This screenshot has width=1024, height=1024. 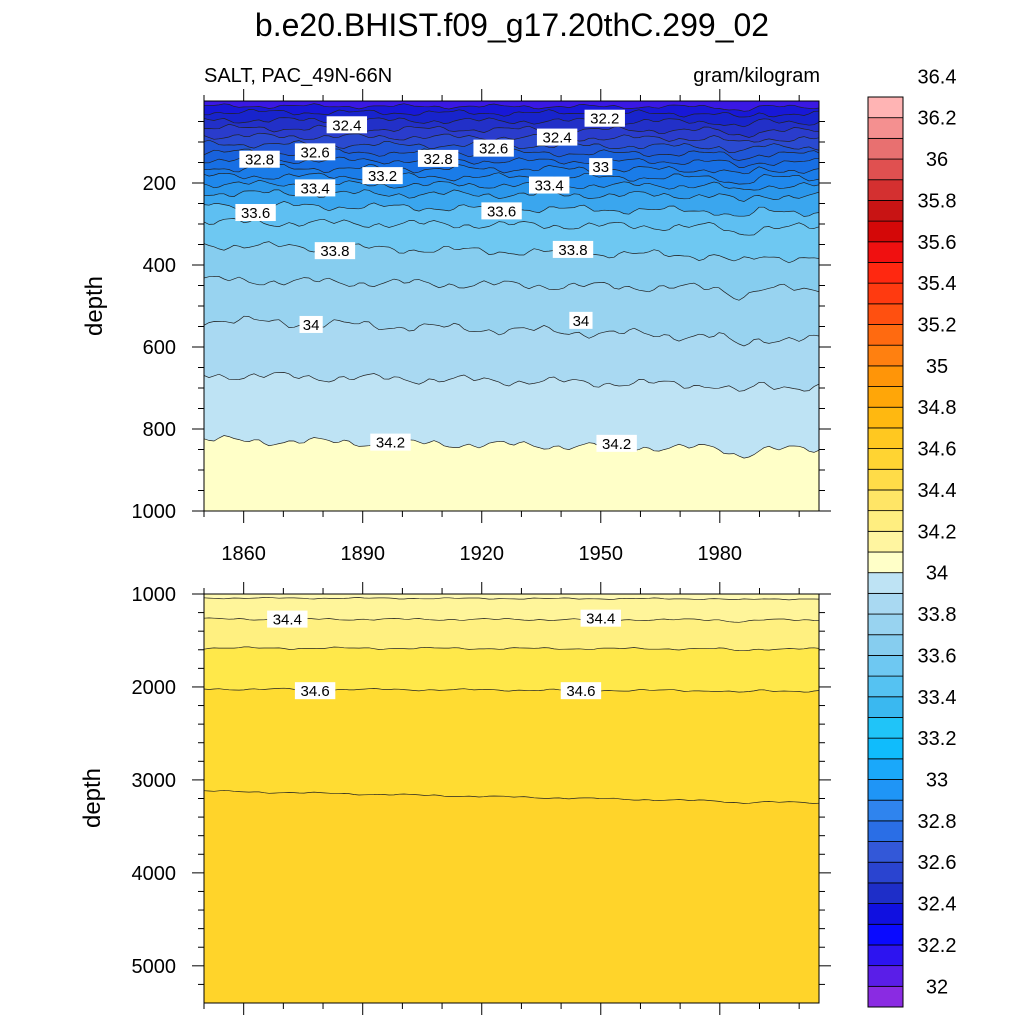 I want to click on colorbar-level-label-1: 32.2, so click(x=937, y=946).